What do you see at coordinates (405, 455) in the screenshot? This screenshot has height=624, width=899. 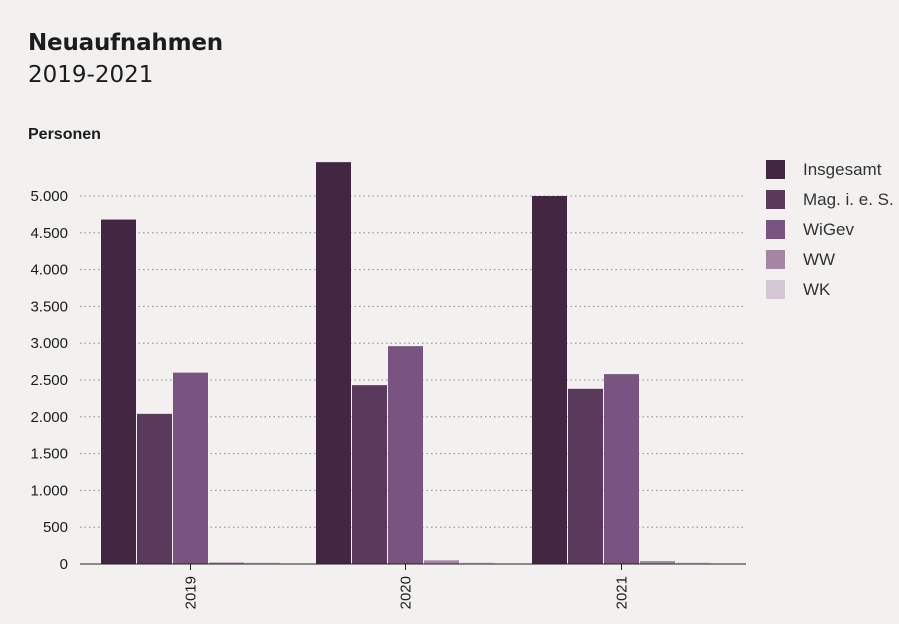 I see `bar-wigev-2020` at bounding box center [405, 455].